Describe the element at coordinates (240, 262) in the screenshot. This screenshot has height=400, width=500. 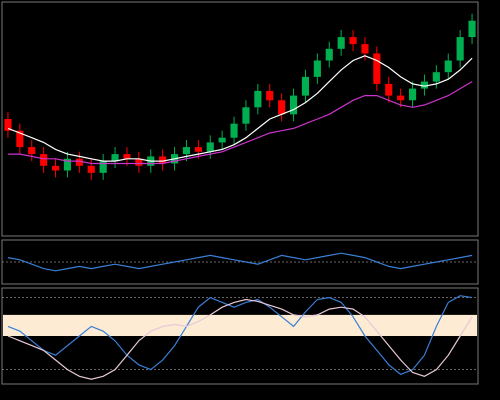
I see `indicator-line` at that location.